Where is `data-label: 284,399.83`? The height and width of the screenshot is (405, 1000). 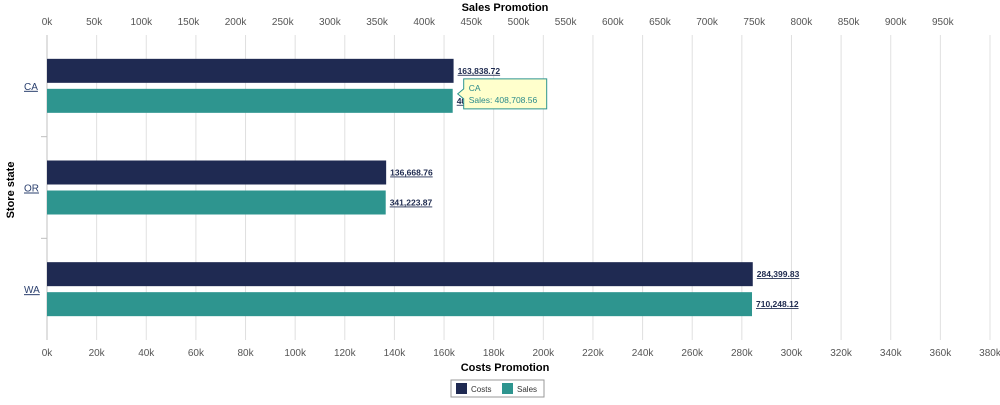 data-label: 284,399.83 is located at coordinates (778, 274).